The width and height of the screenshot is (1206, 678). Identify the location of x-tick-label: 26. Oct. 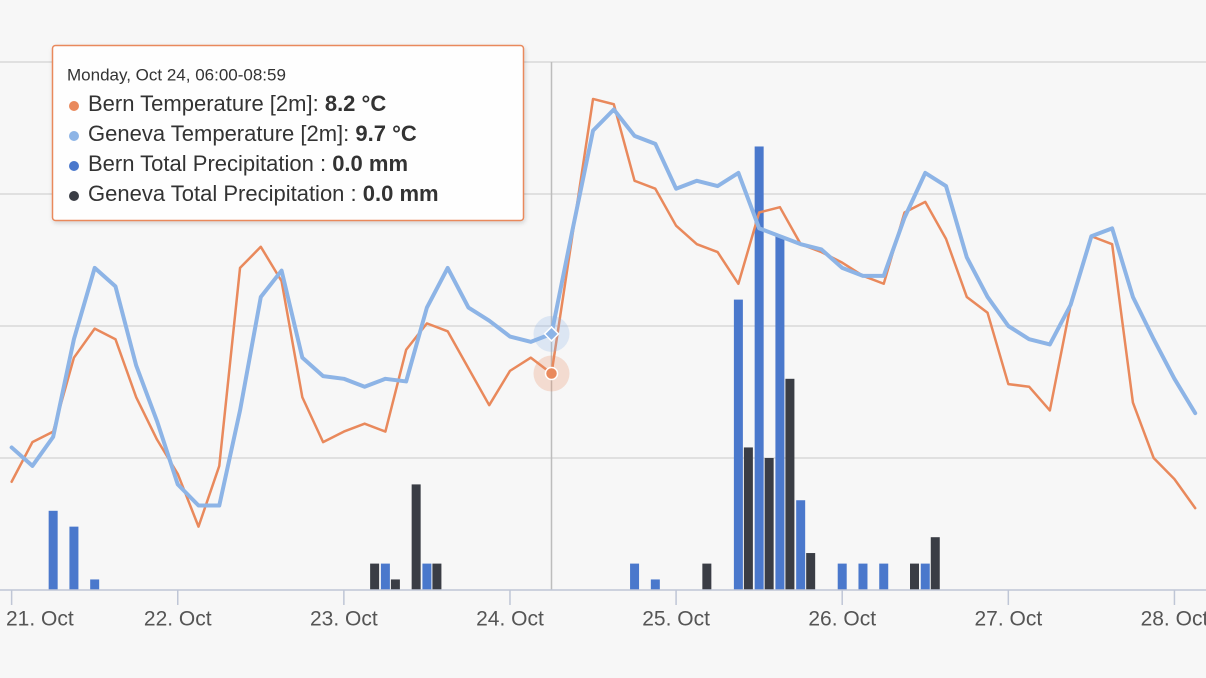
(842, 619).